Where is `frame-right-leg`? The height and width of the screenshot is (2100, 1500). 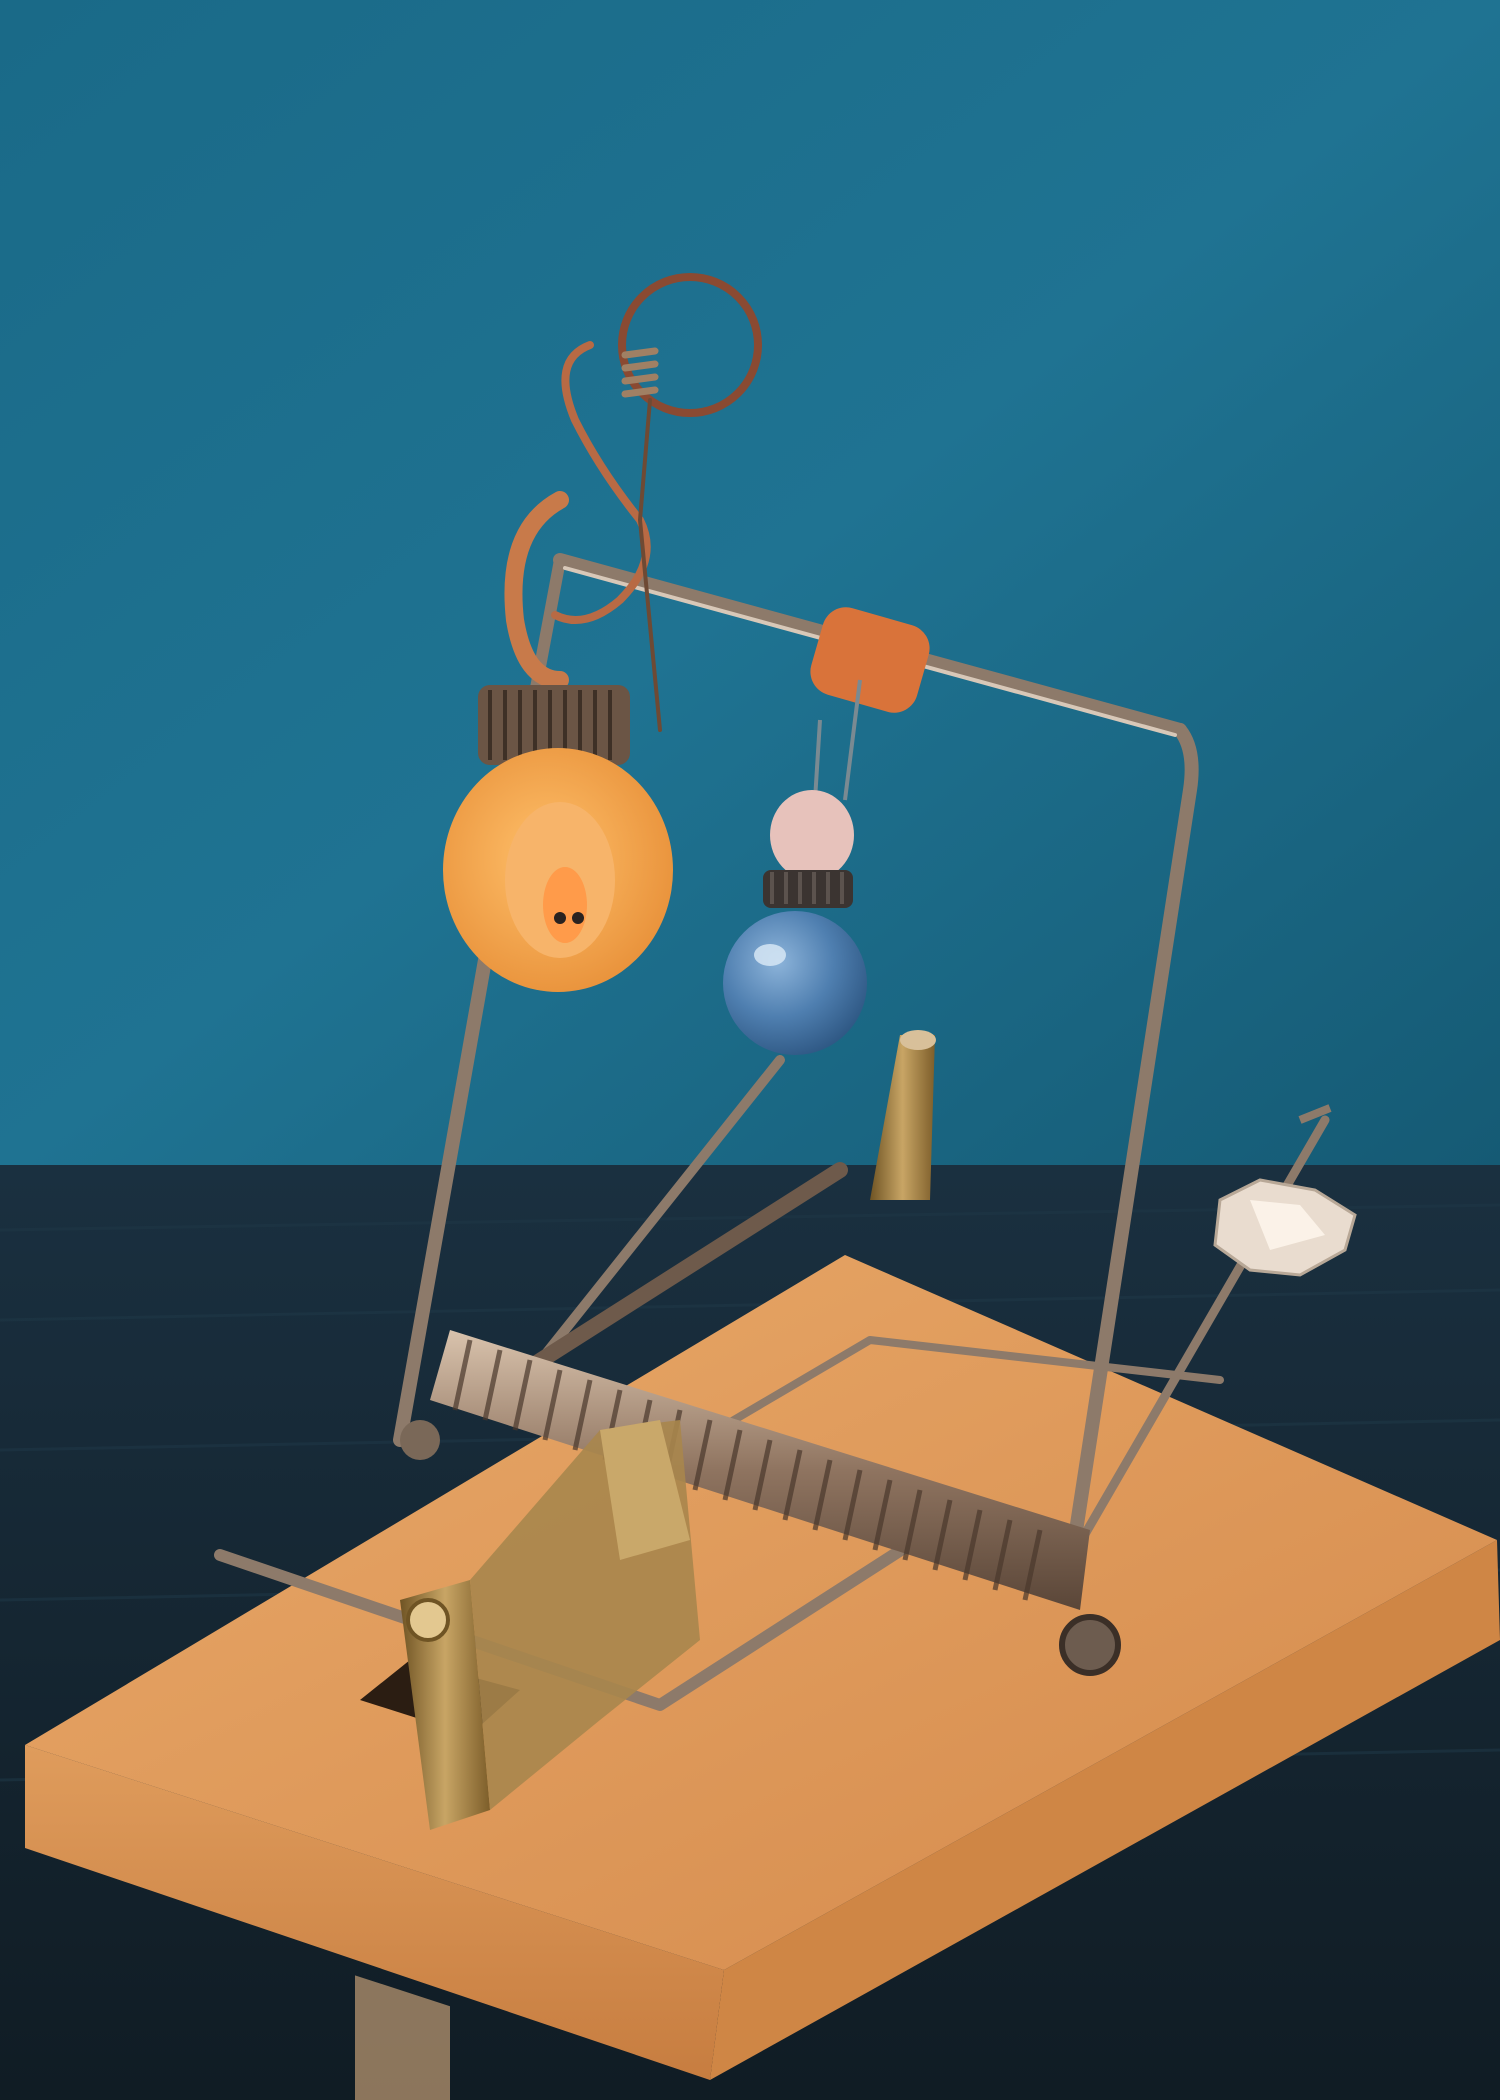 frame-right-leg is located at coordinates (1131, 1150).